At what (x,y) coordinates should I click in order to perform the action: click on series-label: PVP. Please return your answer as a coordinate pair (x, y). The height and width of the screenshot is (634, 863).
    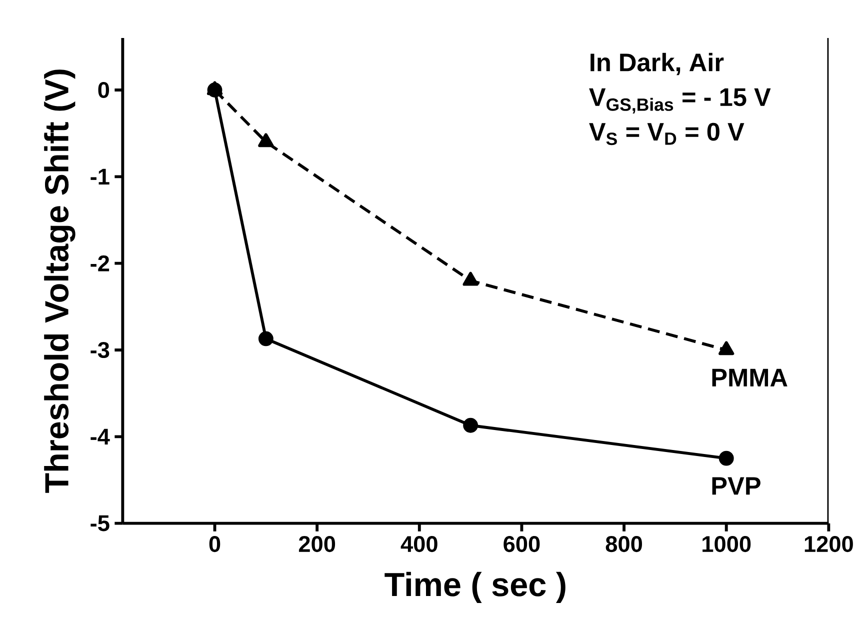
    Looking at the image, I should click on (736, 486).